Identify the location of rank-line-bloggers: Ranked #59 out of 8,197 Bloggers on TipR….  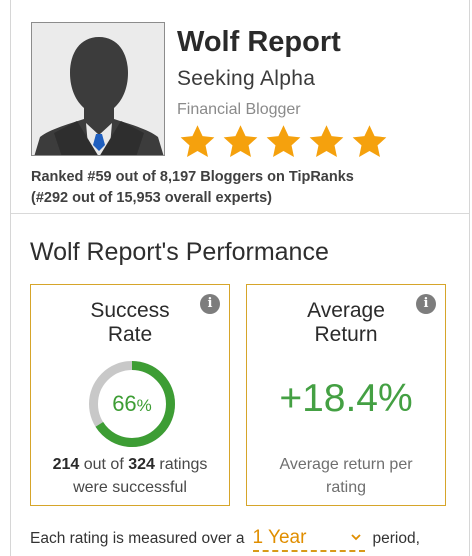
(192, 177).